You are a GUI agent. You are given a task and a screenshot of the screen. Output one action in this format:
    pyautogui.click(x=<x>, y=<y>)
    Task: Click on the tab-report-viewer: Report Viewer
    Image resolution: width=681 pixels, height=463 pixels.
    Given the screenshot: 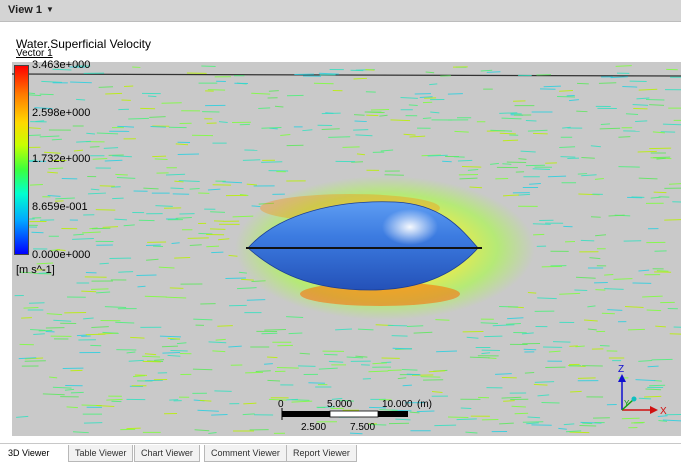 What is the action you would take?
    pyautogui.click(x=321, y=453)
    